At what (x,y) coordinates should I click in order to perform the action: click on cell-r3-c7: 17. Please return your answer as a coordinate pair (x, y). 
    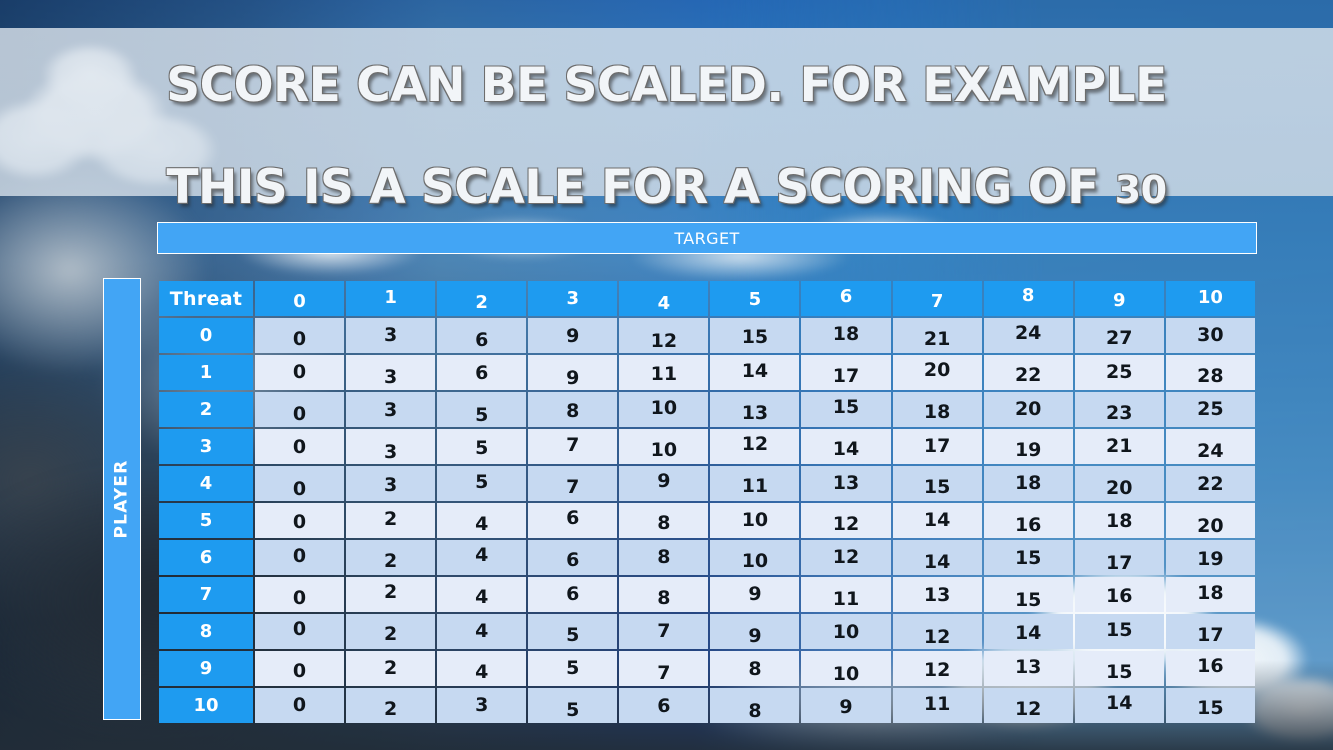
    Looking at the image, I should click on (937, 446).